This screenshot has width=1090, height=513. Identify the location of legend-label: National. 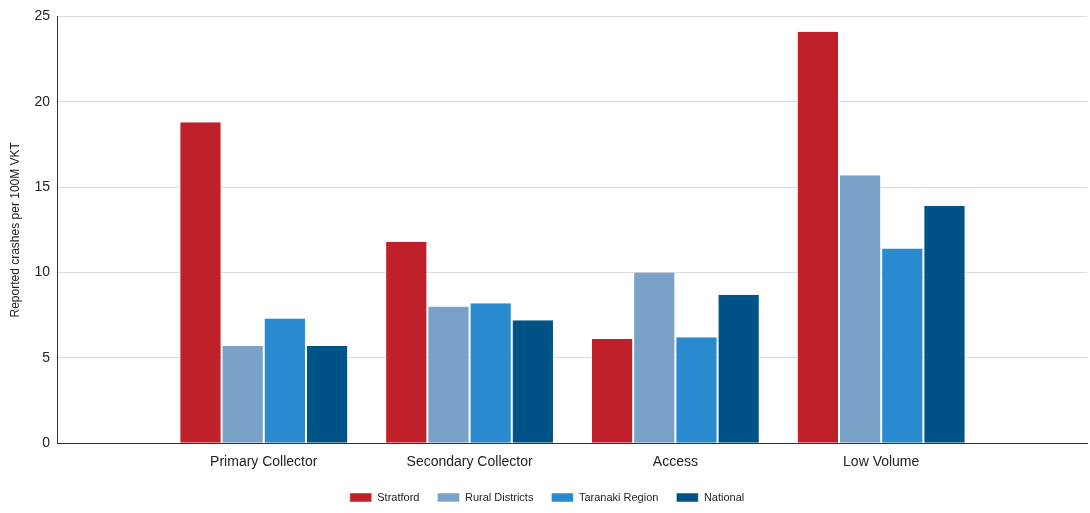
(724, 496).